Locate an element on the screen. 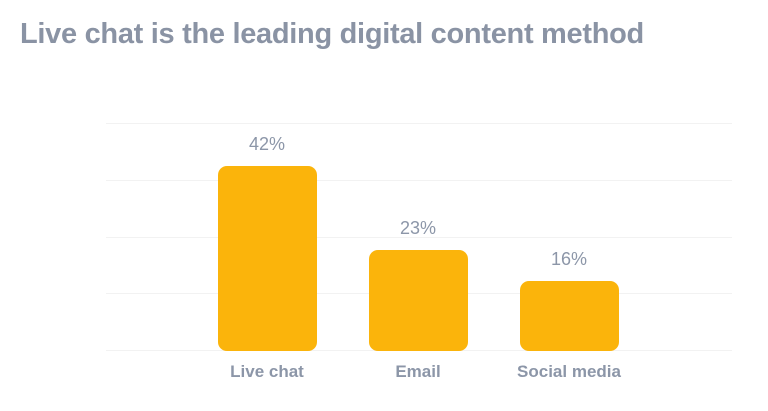 The height and width of the screenshot is (411, 768). bar-group-live-chat: 42% Live chat is located at coordinates (267, 251).